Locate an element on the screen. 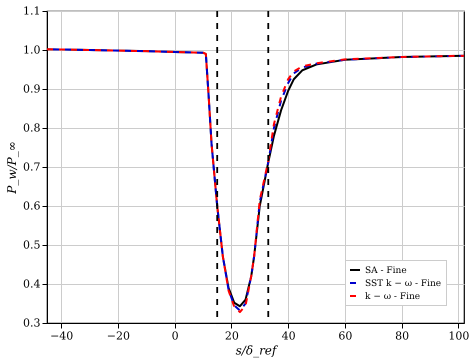  y-tick-label: 0.3 is located at coordinates (31, 323).